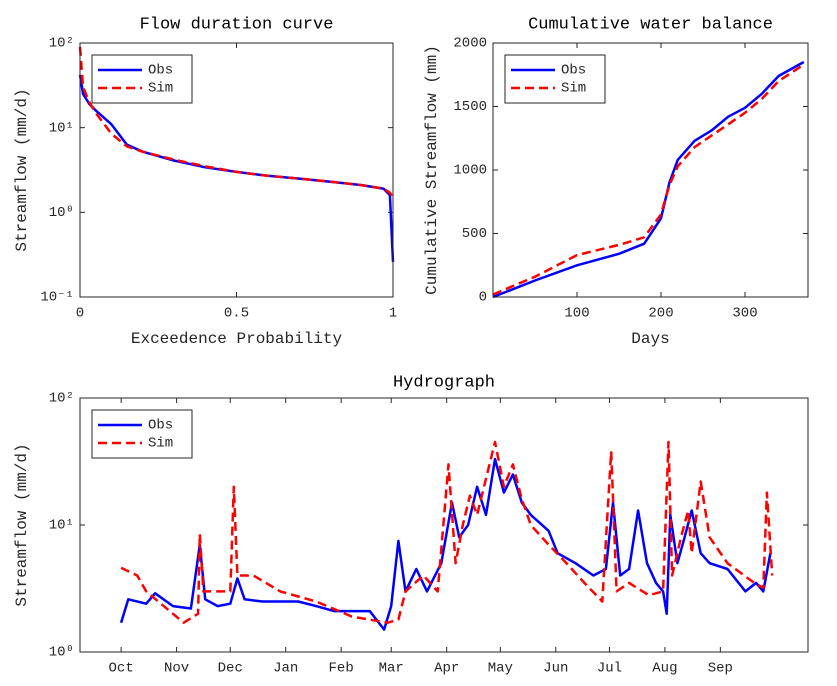 The height and width of the screenshot is (686, 837). Describe the element at coordinates (576, 314) in the screenshot. I see `x-tick-label: 100` at that location.